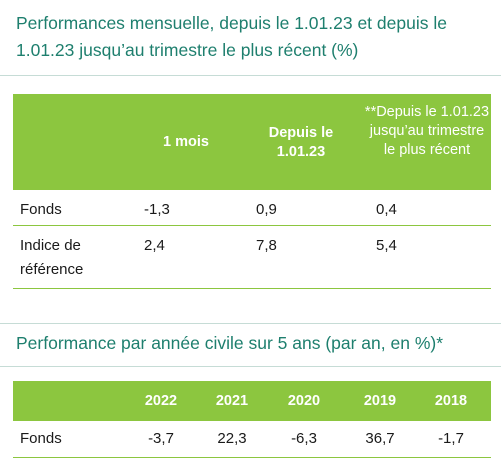 This screenshot has height=471, width=501. Describe the element at coordinates (232, 401) in the screenshot. I see `year-header: 2021` at that location.